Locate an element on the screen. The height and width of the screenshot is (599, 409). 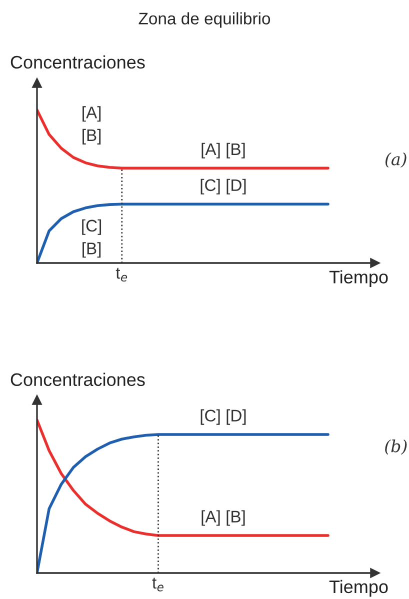
annotation: [A] [B] is located at coordinates (91, 125).